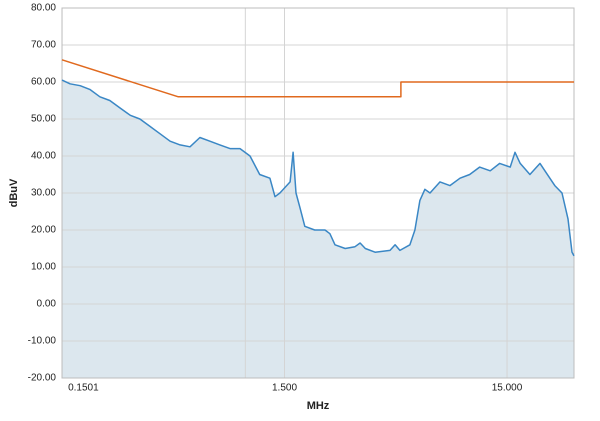 Image resolution: width=600 pixels, height=421 pixels. What do you see at coordinates (318, 406) in the screenshot?
I see `x-axis-title: MHz` at bounding box center [318, 406].